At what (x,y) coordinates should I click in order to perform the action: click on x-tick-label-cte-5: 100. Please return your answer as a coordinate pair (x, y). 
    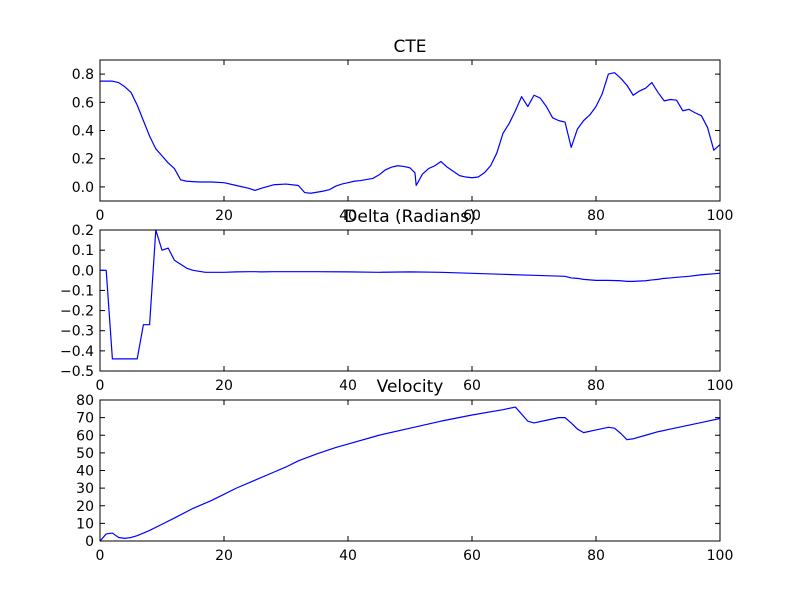
    Looking at the image, I should click on (720, 216).